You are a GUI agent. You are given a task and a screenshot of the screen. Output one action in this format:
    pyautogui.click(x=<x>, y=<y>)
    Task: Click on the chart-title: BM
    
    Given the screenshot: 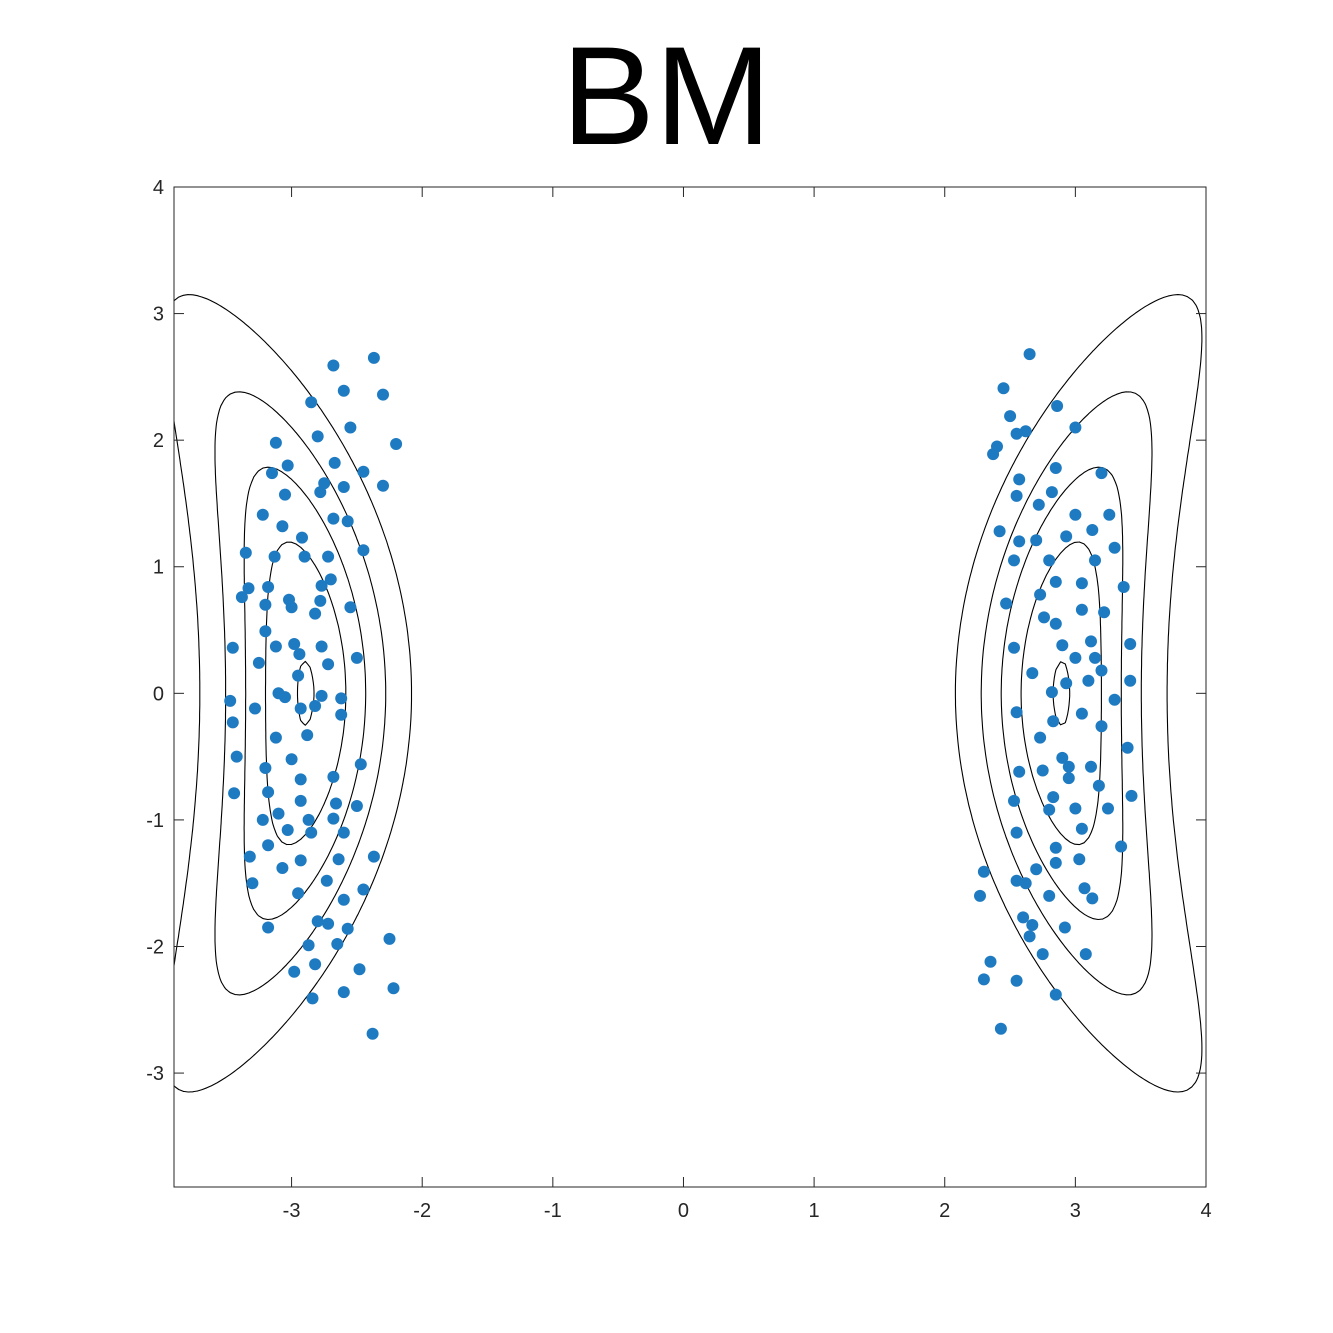 What is the action you would take?
    pyautogui.click(x=666, y=95)
    